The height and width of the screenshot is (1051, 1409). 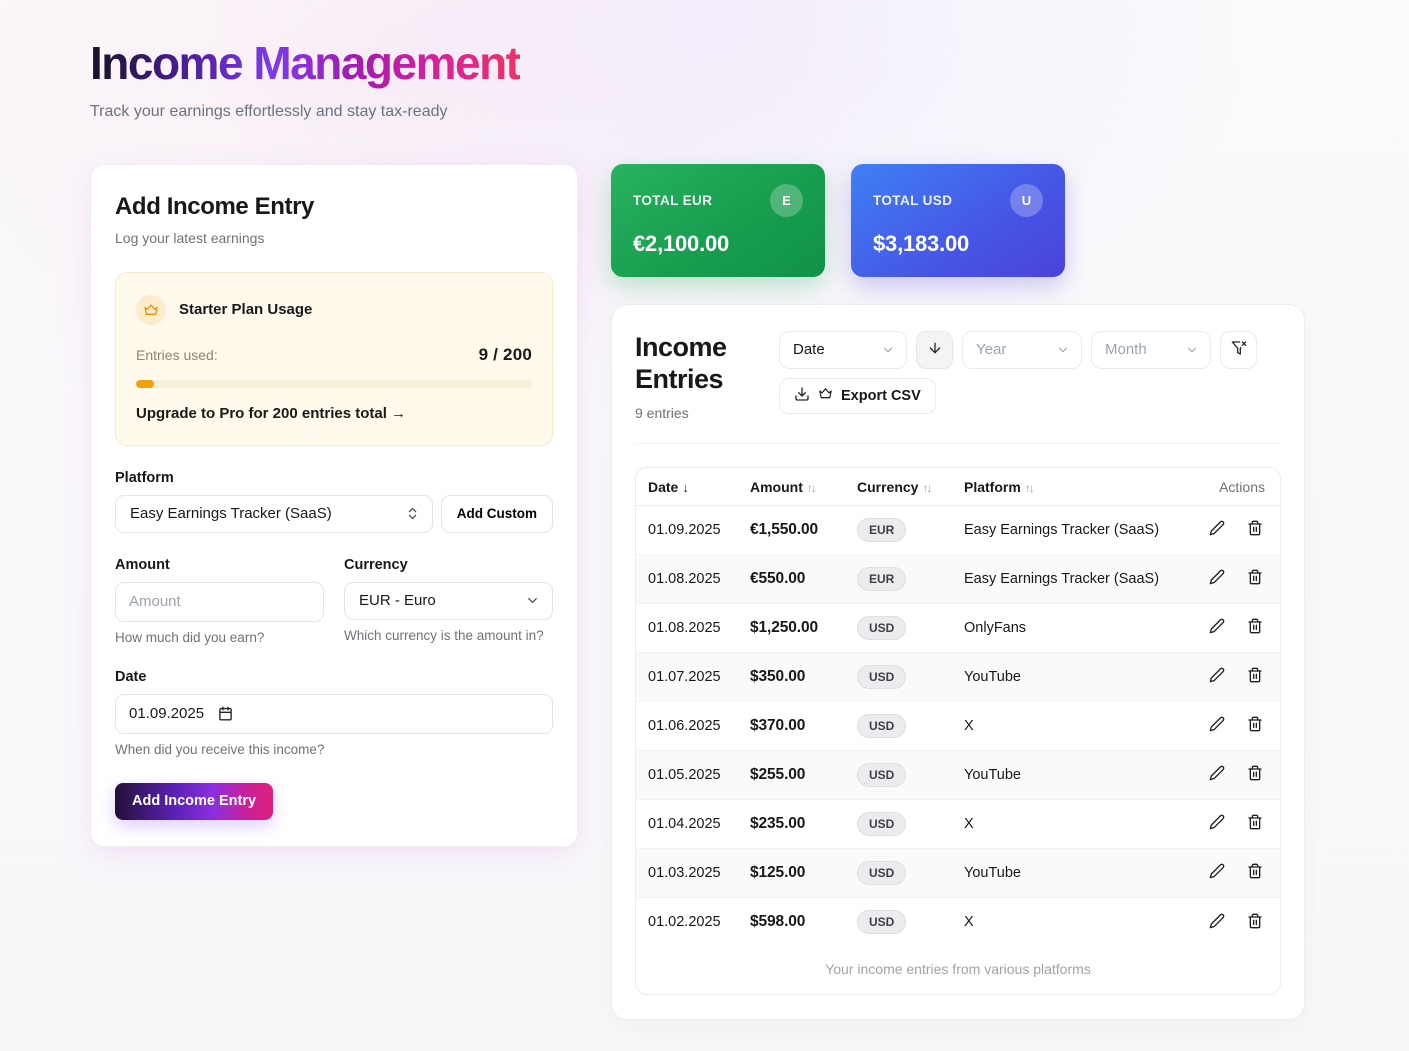 I want to click on sort-by-value: Date, so click(x=809, y=350).